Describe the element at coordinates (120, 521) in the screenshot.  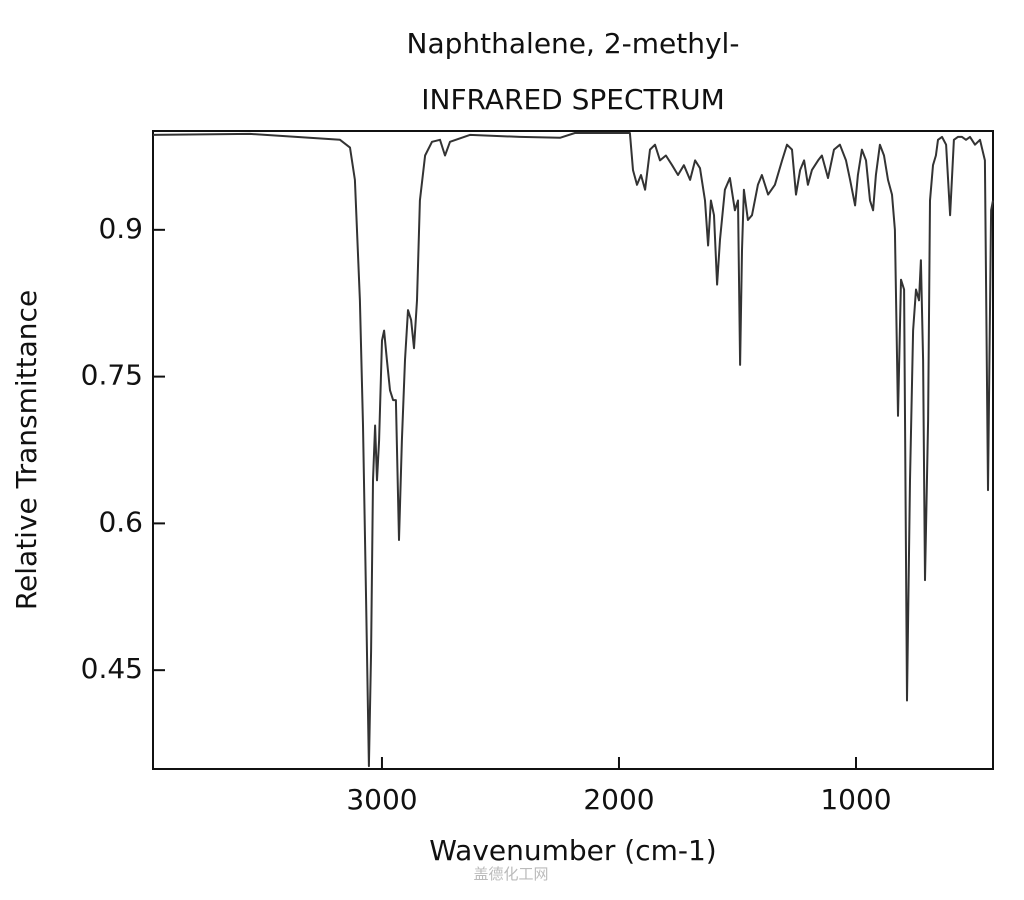
I see `y-tick-label: 0.6` at that location.